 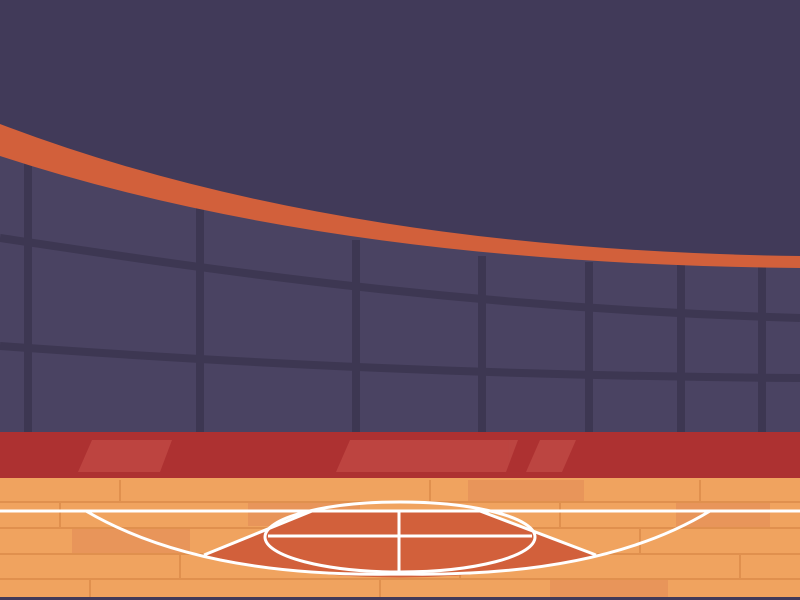 I want to click on court-lines, so click(x=400, y=538).